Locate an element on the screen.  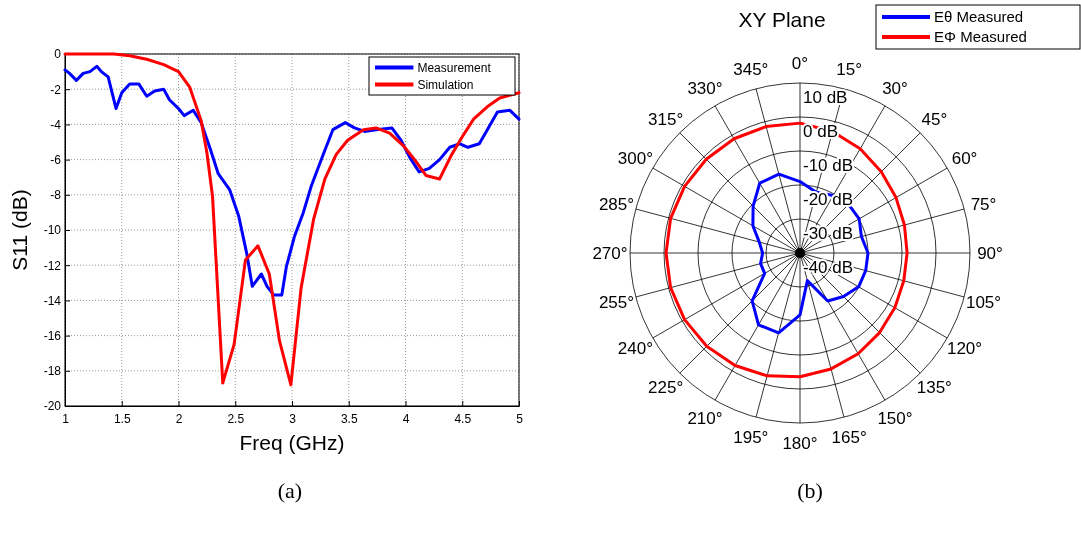
spoke-label: 195° is located at coordinates (751, 437).